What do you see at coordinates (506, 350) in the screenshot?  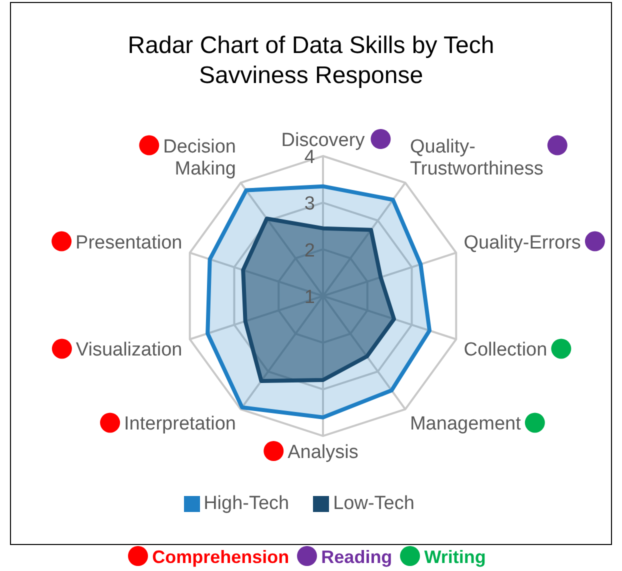 I see `spoke-label: Collection` at bounding box center [506, 350].